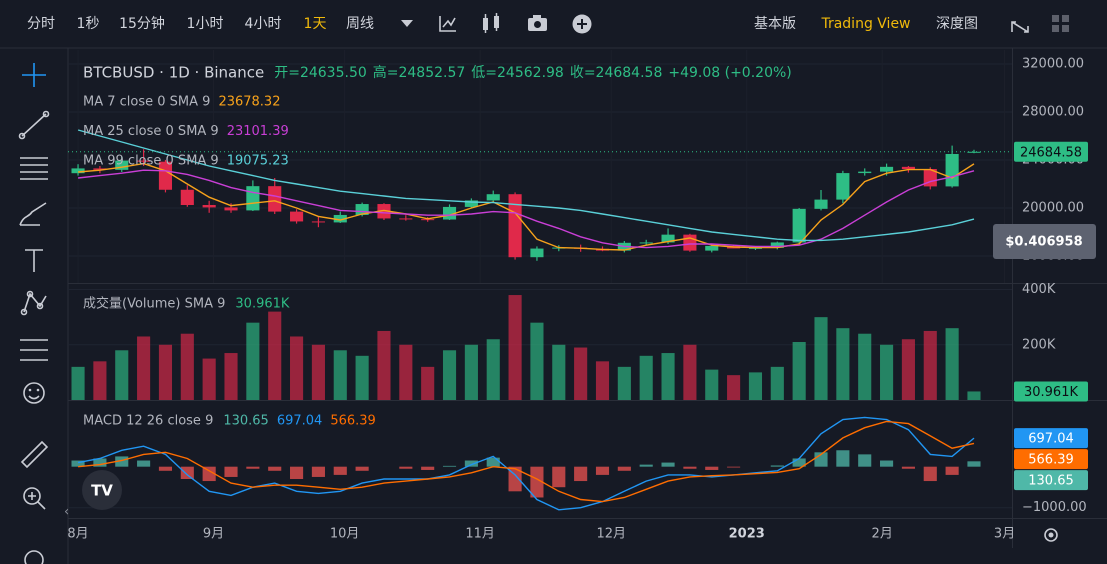  I want to click on measure-box, so click(1044, 241).